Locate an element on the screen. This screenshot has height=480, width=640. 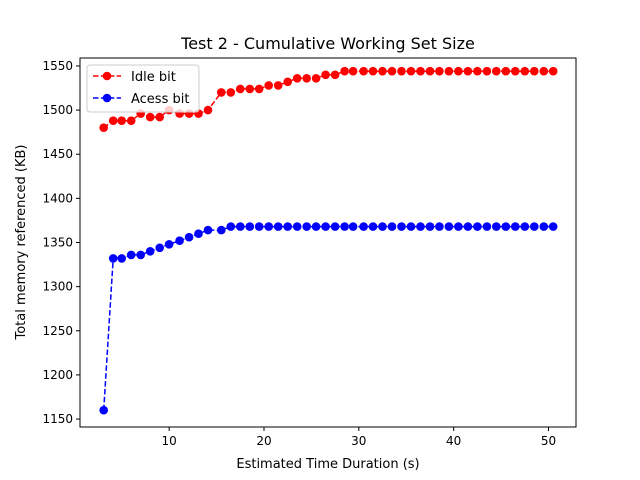
legend-item: Acess bit is located at coordinates (141, 99).